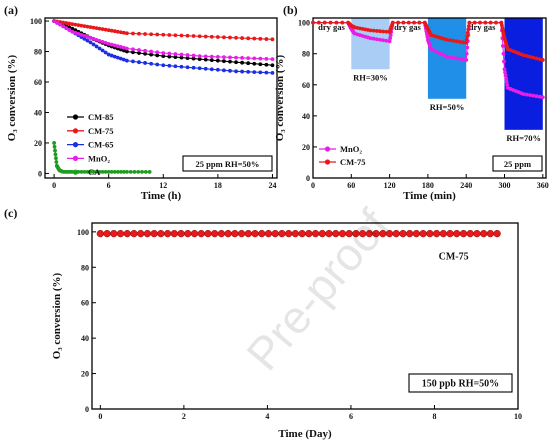  I want to click on y-tick-label: 20, so click(38, 143).